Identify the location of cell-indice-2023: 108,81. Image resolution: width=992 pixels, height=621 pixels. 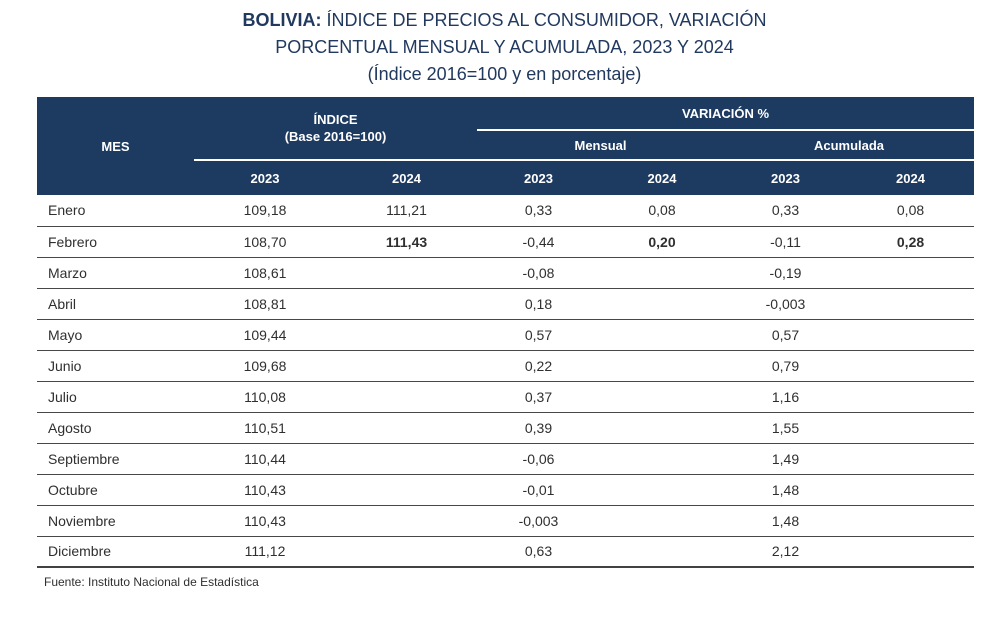
(265, 304).